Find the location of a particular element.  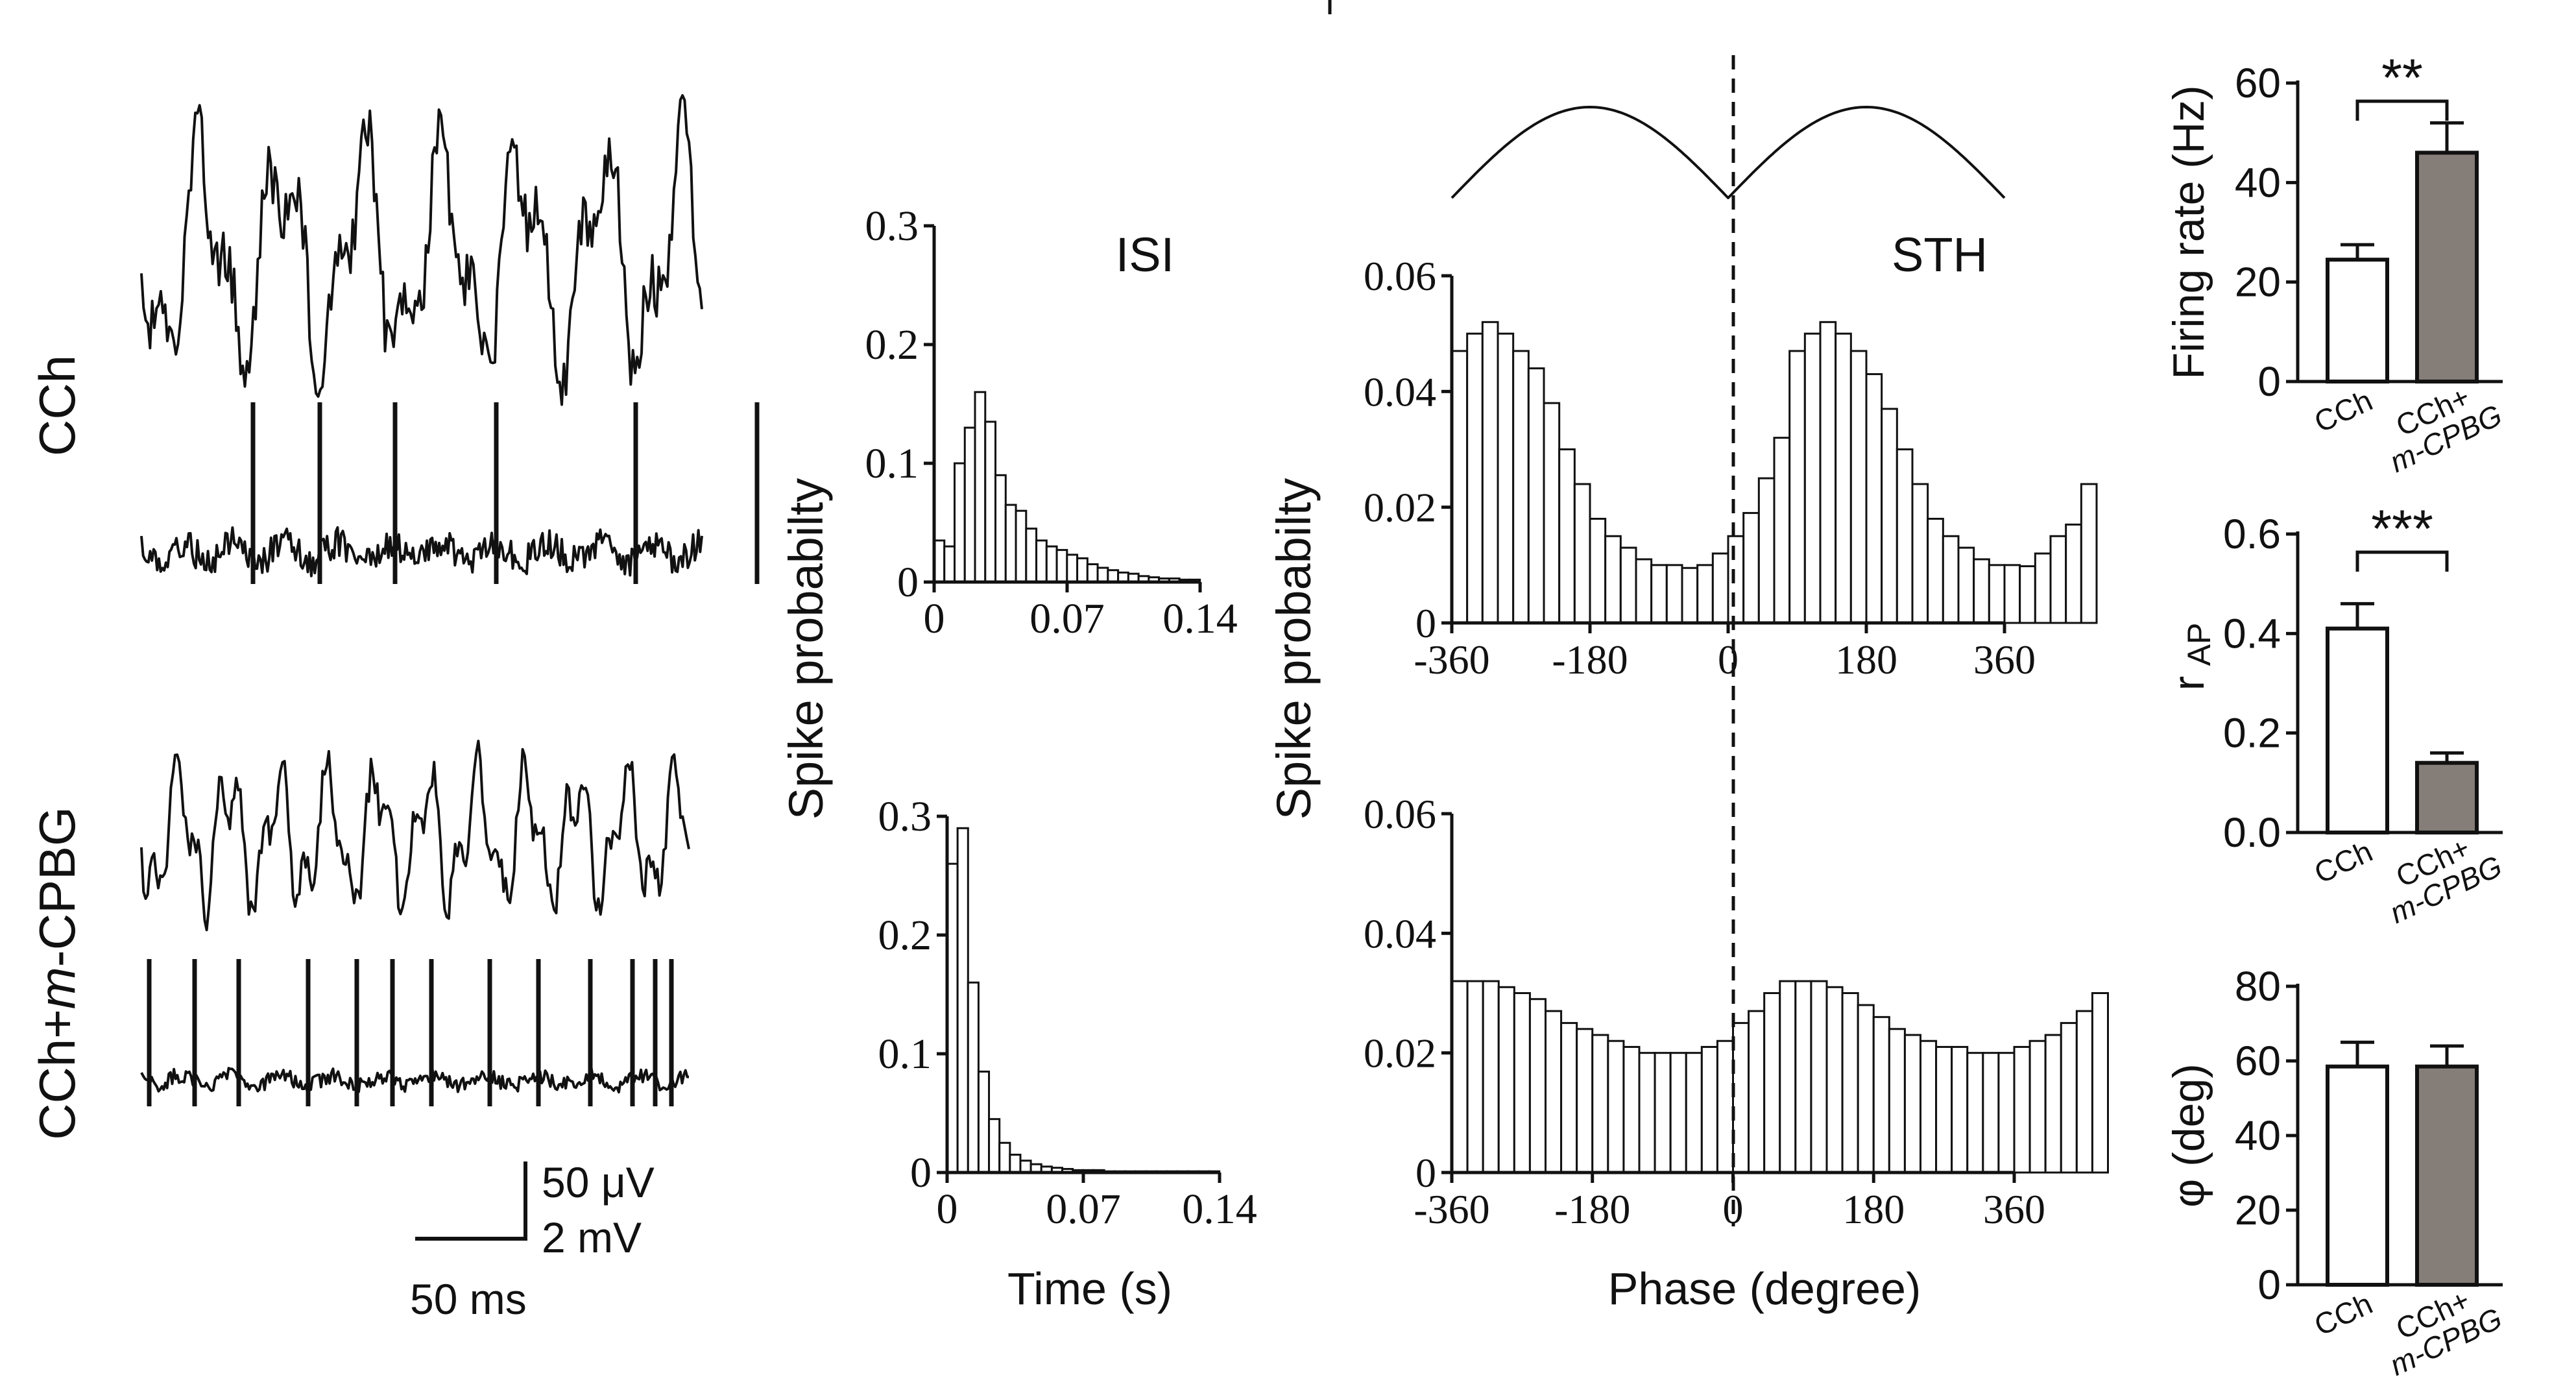

isi-ylabel: Spike probabilty is located at coordinates (806, 649).